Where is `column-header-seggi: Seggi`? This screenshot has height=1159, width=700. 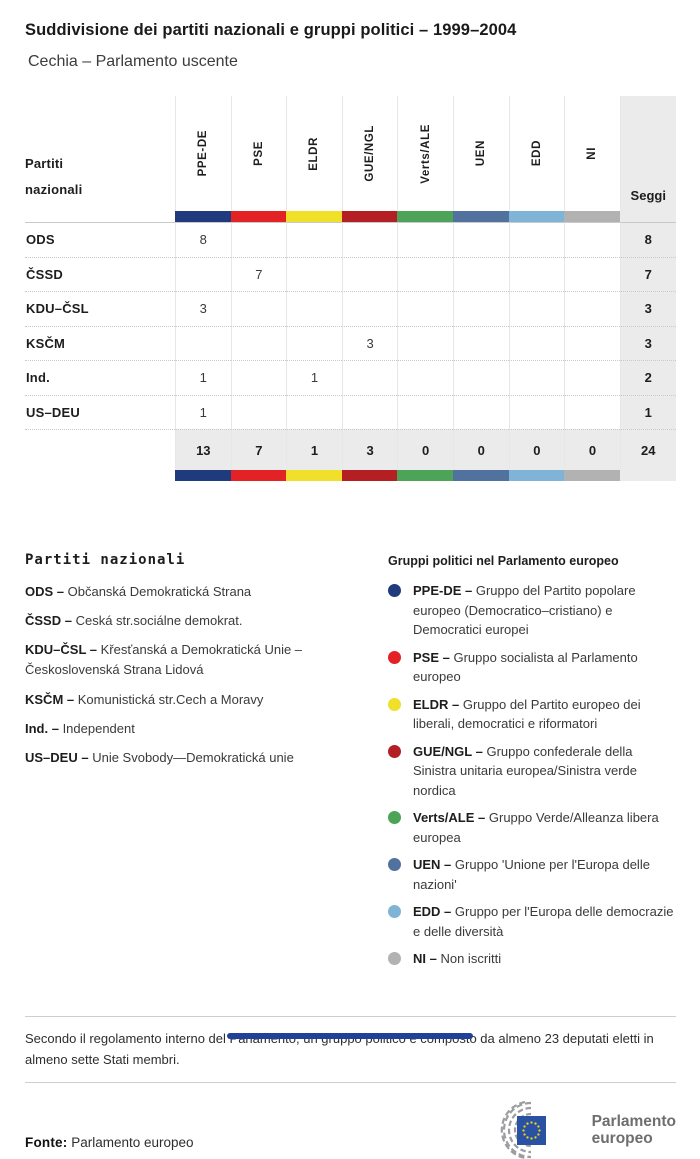 column-header-seggi: Seggi is located at coordinates (647, 153).